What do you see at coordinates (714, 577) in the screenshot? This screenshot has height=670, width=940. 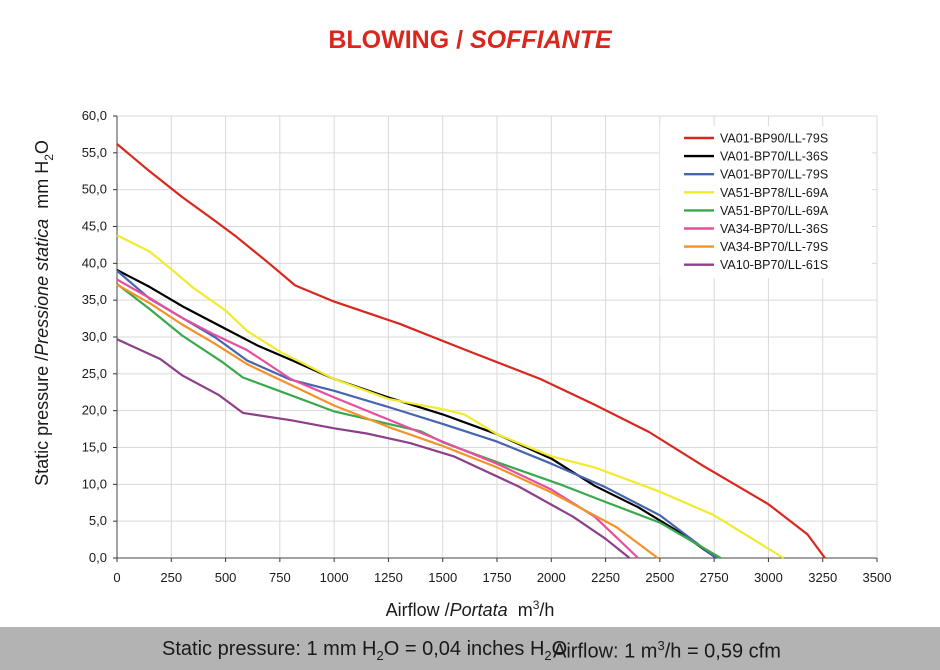 I see `x-tick-label: 2750` at bounding box center [714, 577].